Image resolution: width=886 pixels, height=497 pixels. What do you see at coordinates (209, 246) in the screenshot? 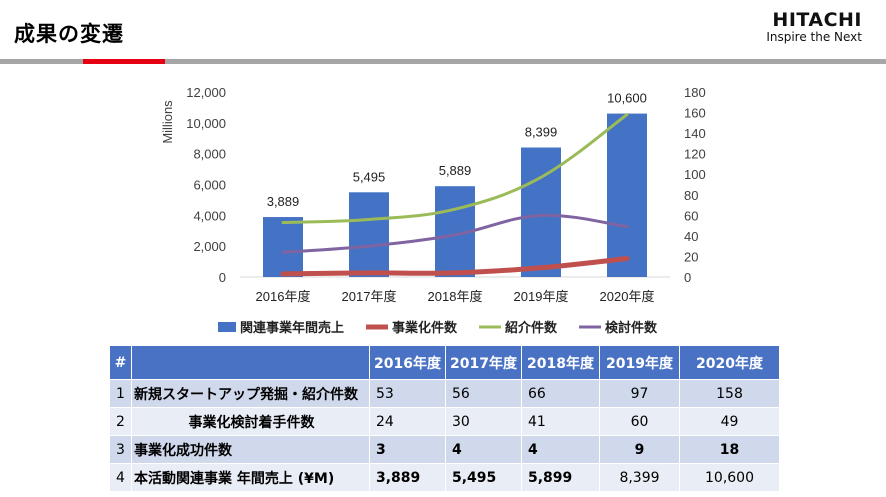
I see `y-left-tick-label: 2,000` at bounding box center [209, 246].